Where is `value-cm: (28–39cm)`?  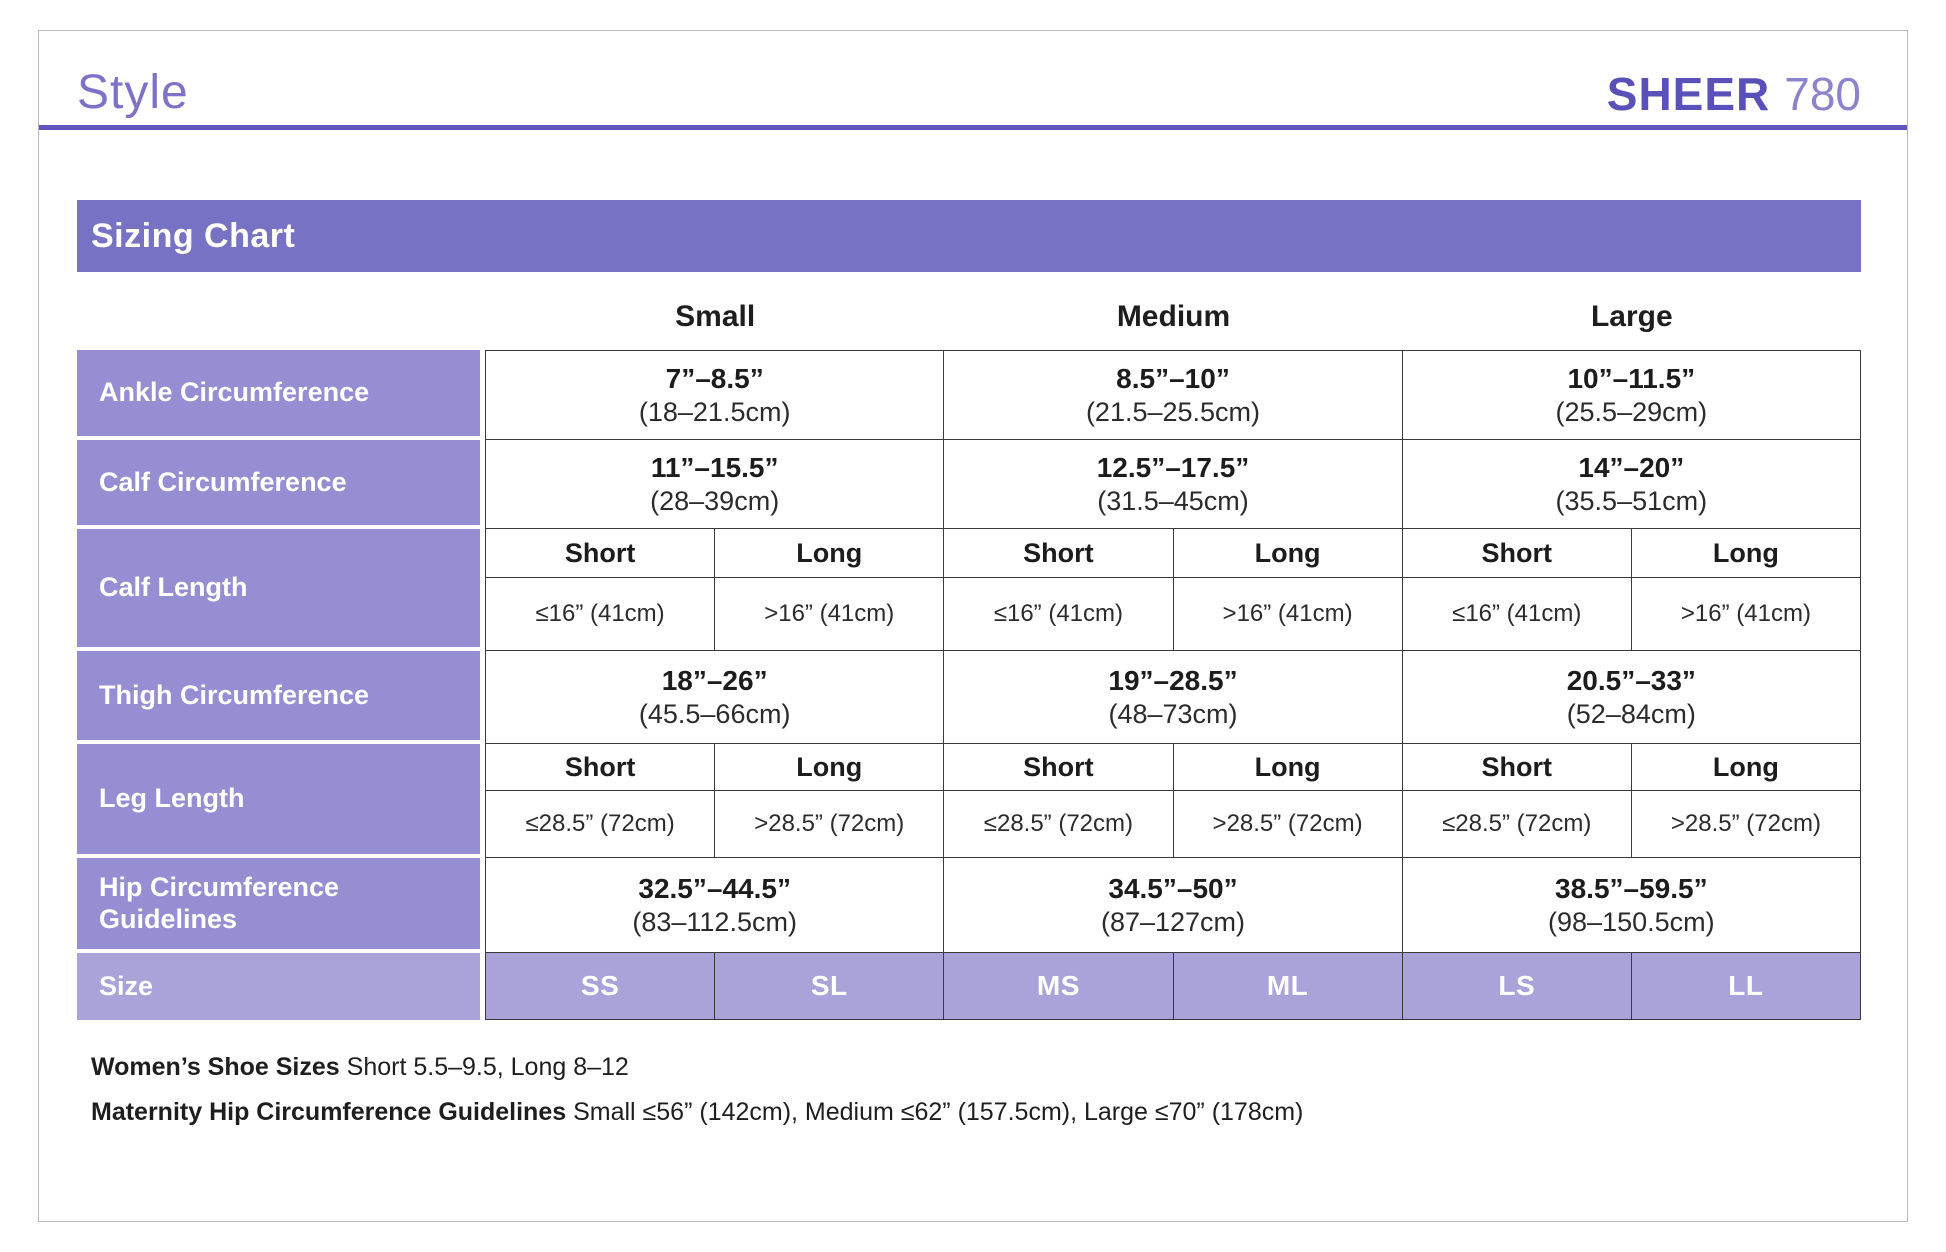 value-cm: (28–39cm) is located at coordinates (715, 500).